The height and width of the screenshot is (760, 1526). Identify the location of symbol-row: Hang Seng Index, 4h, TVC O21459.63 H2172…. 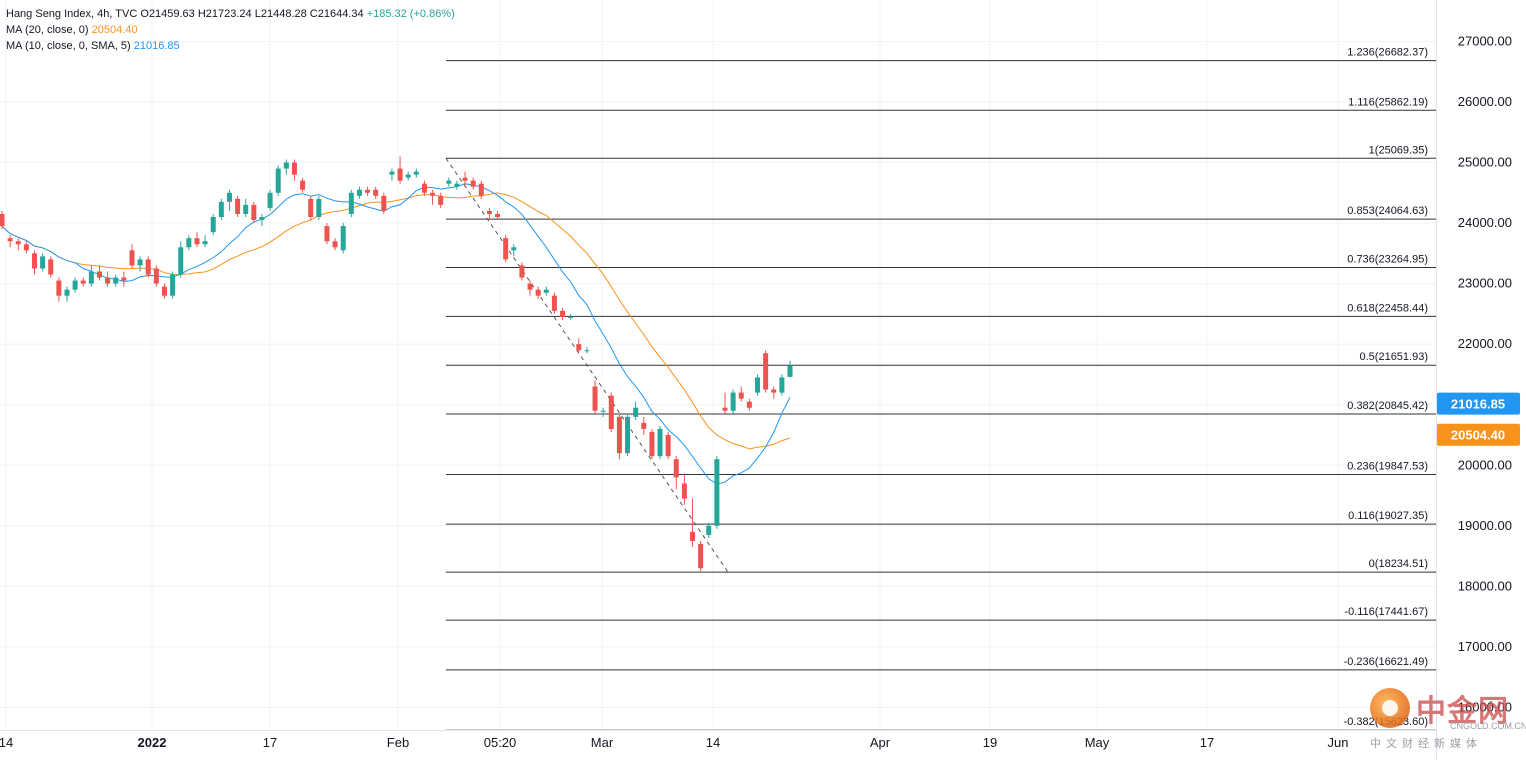
(230, 14).